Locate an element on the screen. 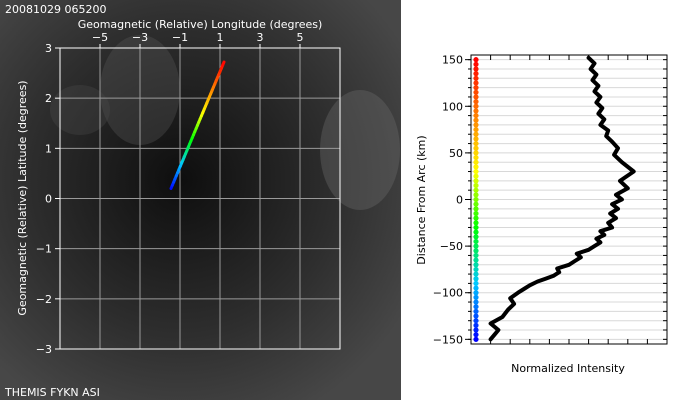 The image size is (700, 400). distance-colorbar is located at coordinates (476, 199).